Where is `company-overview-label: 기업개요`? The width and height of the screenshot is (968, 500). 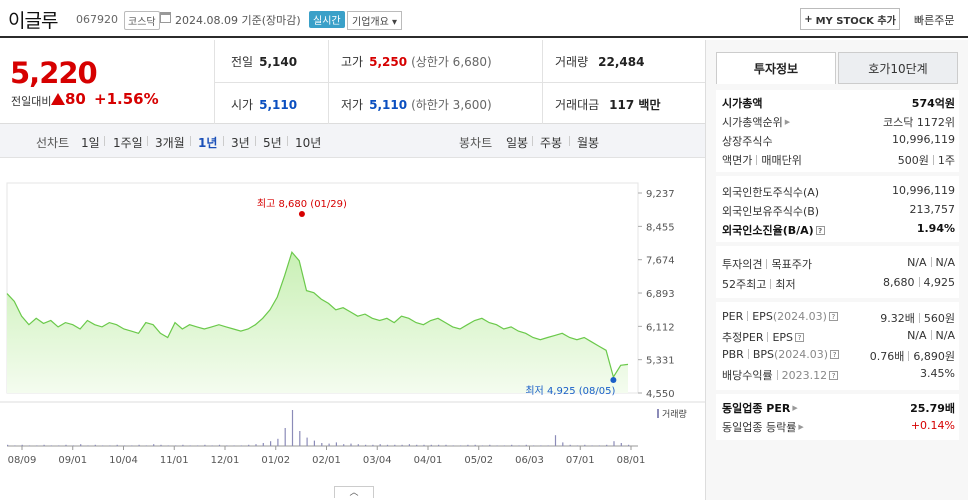 company-overview-label: 기업개요 is located at coordinates (370, 22).